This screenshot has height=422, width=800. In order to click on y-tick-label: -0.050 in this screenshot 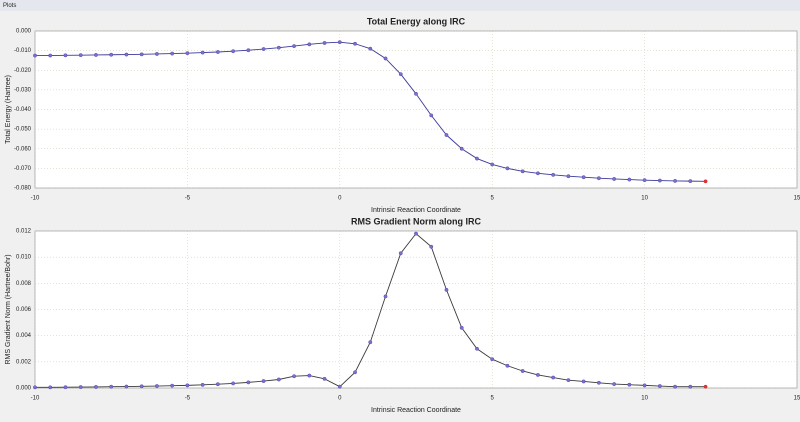, I will do `click(23, 130)`.